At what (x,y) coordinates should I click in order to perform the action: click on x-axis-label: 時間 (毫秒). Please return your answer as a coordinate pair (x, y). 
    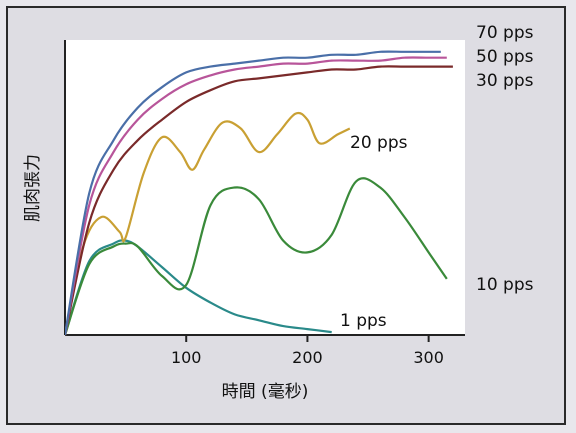
    Looking at the image, I should click on (265, 392).